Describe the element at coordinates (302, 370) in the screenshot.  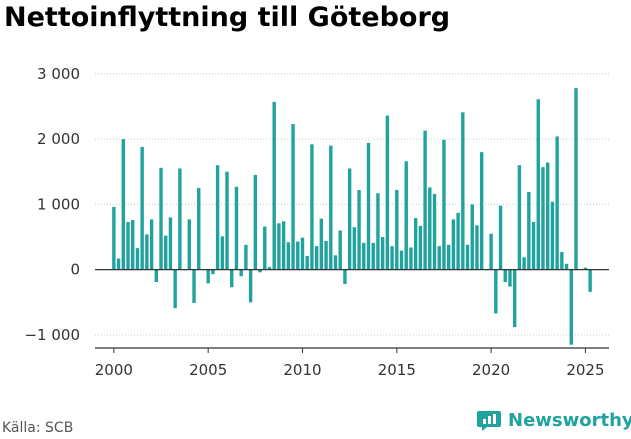
I see `x-tick-label: 2010` at that location.